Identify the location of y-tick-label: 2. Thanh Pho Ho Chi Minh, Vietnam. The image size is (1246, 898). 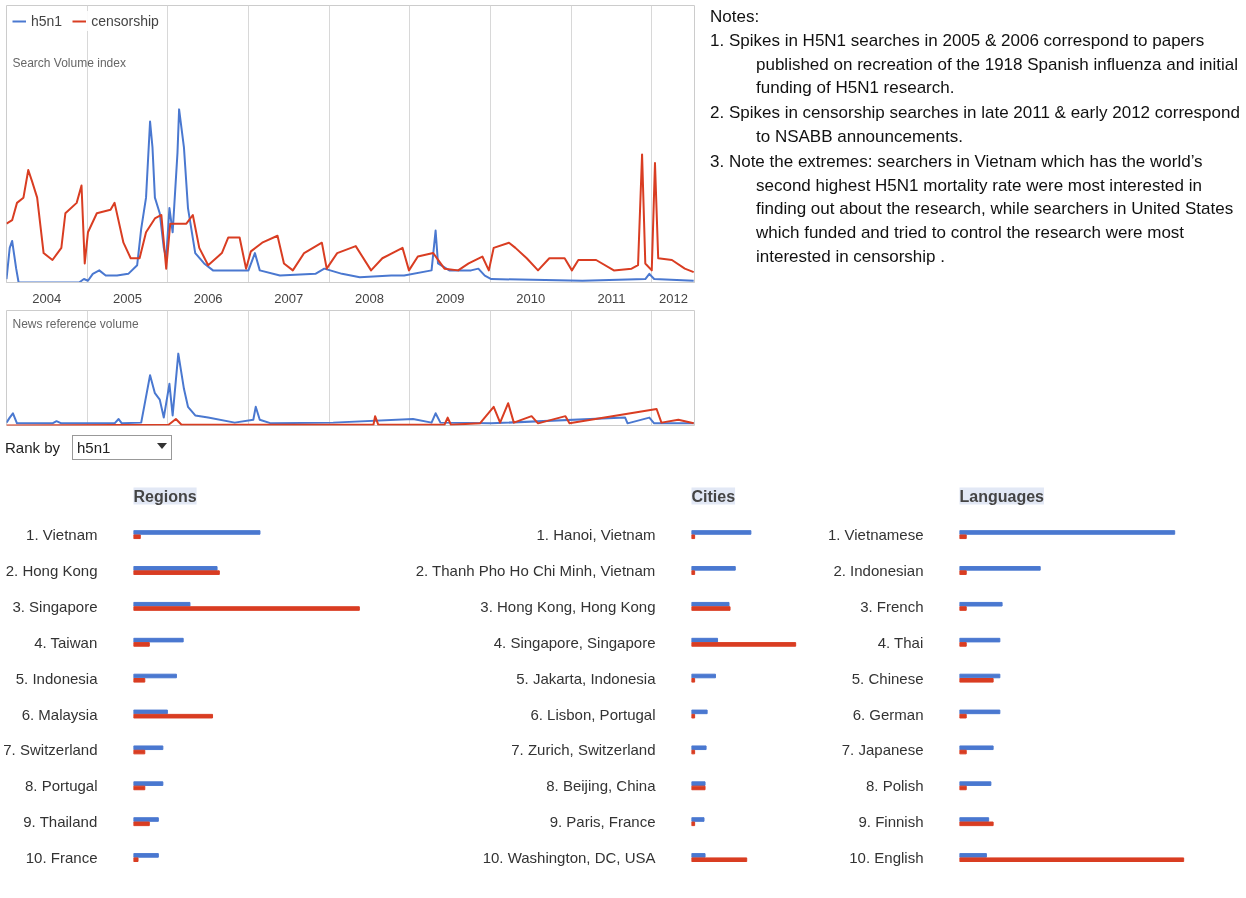
(535, 570).